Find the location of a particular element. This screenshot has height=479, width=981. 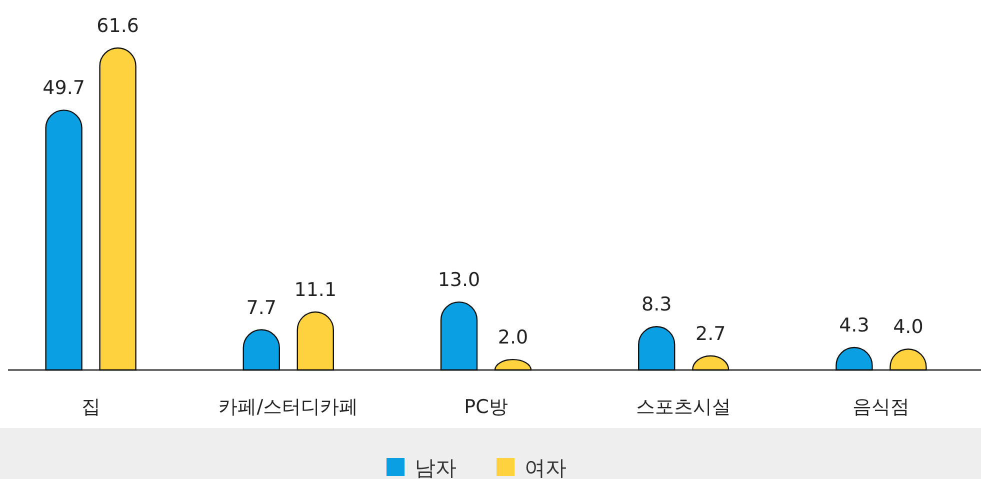

data-label: 11.1 is located at coordinates (315, 289).